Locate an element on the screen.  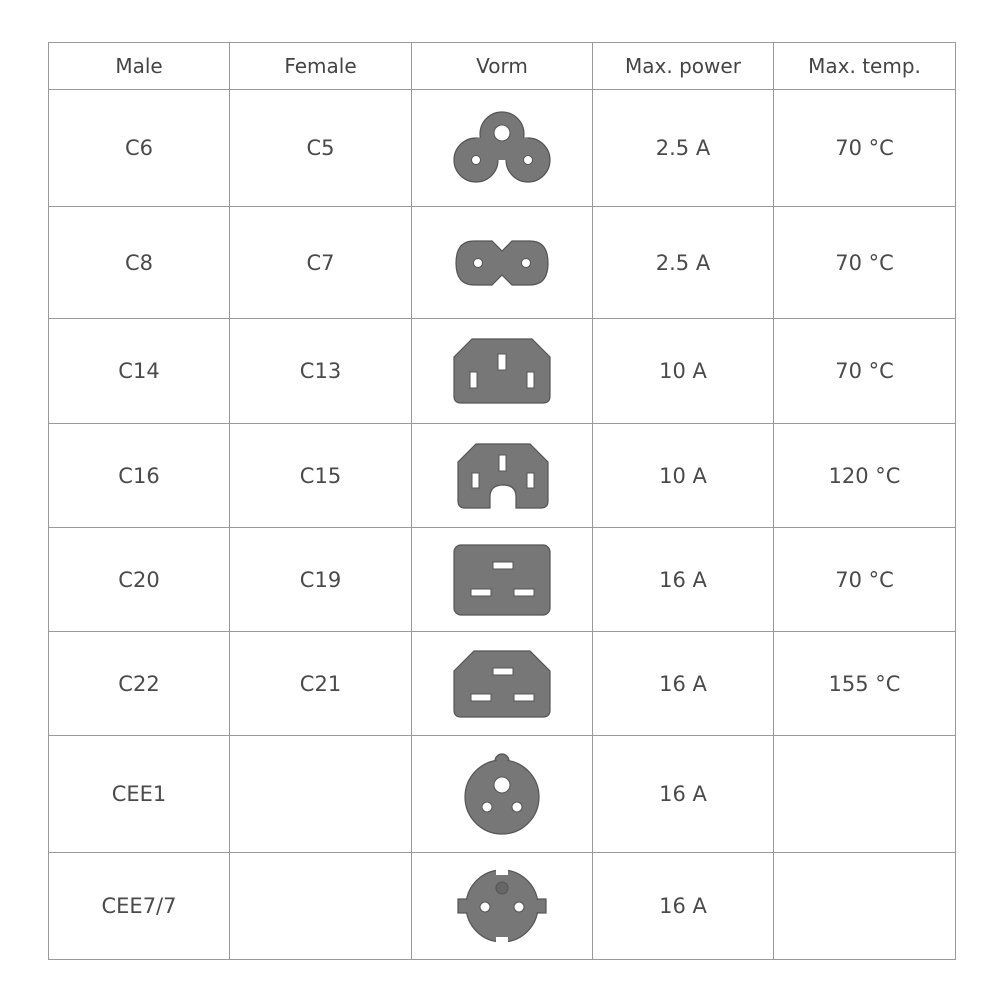
male-cell: C6 is located at coordinates (139, 148).